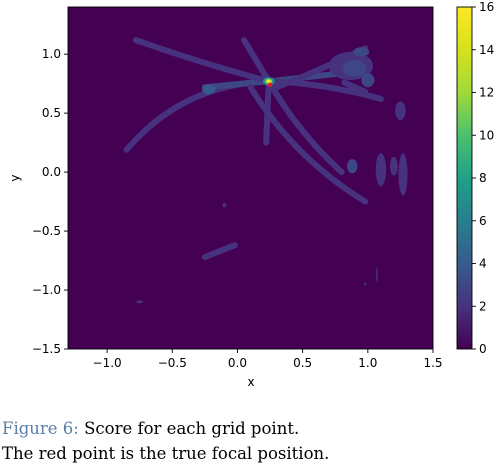  What do you see at coordinates (483, 221) in the screenshot?
I see `colorbar-tick-label: 6` at bounding box center [483, 221].